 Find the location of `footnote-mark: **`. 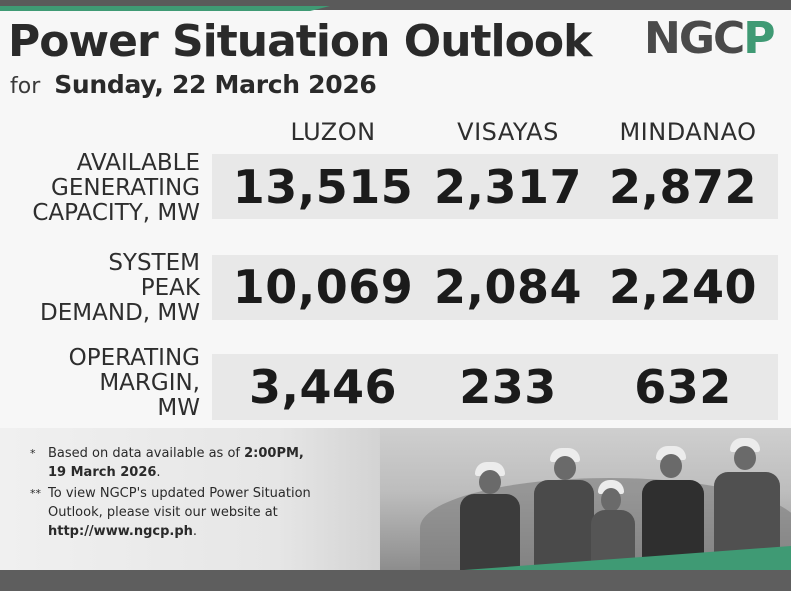

footnote-mark: ** is located at coordinates (35, 493).